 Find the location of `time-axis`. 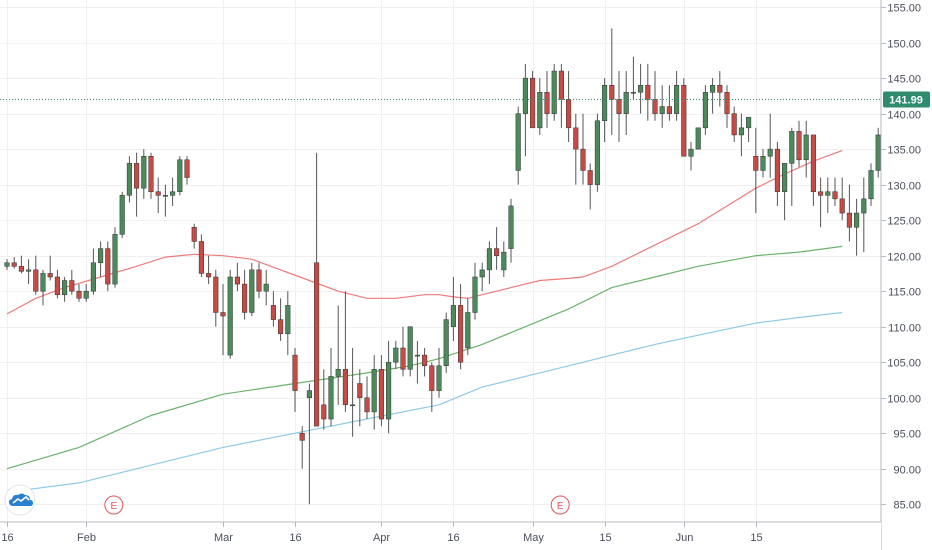

time-axis is located at coordinates (440, 536).